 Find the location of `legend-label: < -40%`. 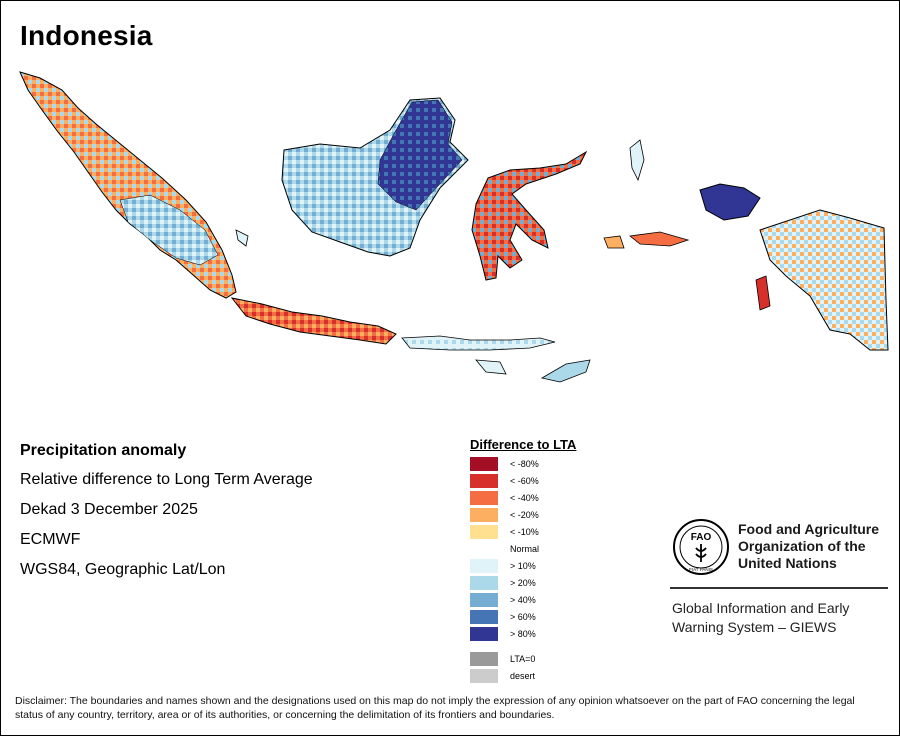

legend-label: < -40% is located at coordinates (524, 497).